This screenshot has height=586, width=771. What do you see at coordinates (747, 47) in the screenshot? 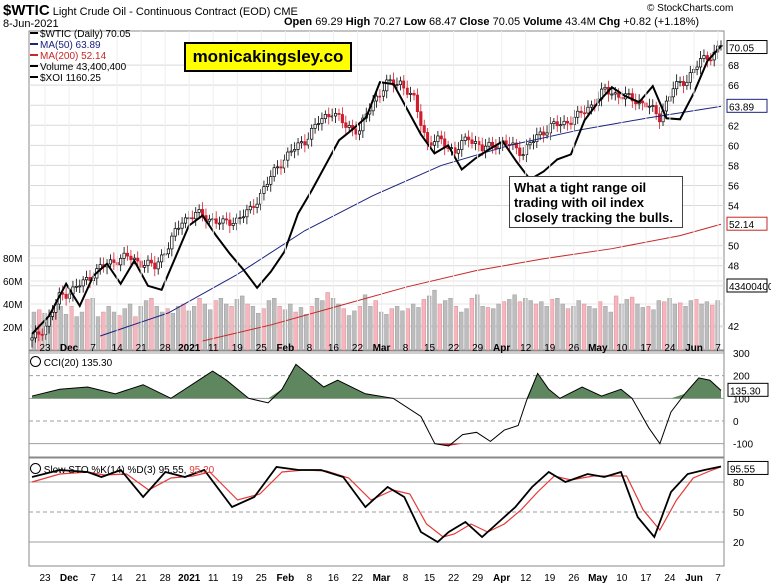
I see `last-close-tag-box` at bounding box center [747, 47].